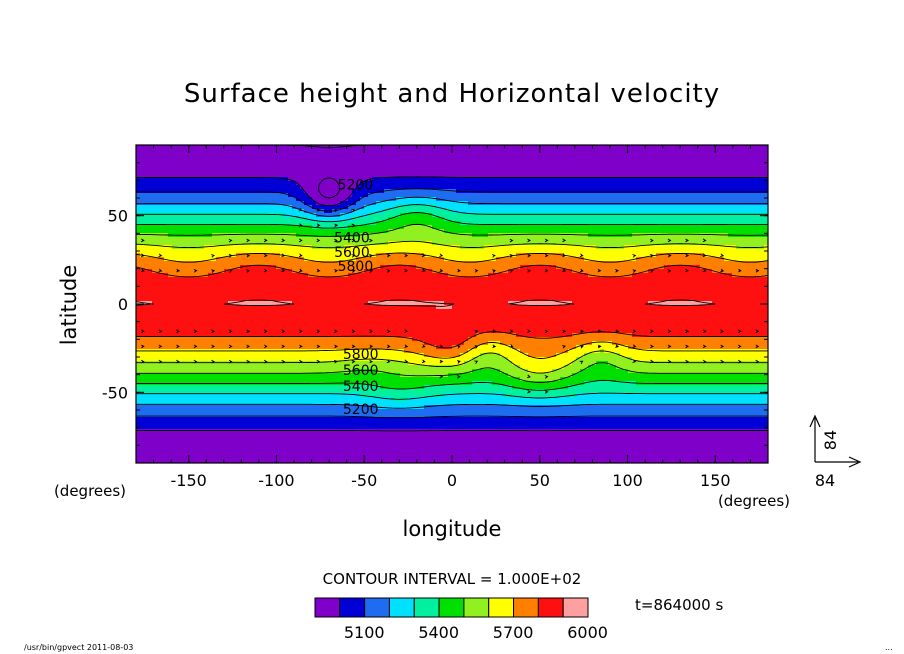 The width and height of the screenshot is (904, 654). What do you see at coordinates (715, 480) in the screenshot?
I see `x-tick-label: 150` at bounding box center [715, 480].